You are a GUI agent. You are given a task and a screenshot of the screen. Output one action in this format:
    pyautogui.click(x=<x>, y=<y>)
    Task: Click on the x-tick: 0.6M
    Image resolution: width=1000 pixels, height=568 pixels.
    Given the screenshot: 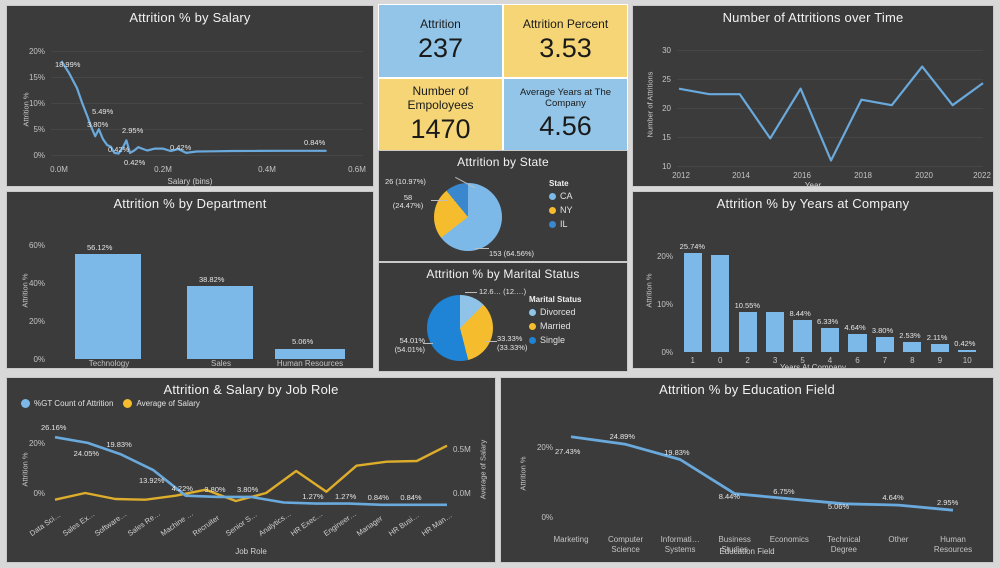 What is the action you would take?
    pyautogui.click(x=357, y=169)
    